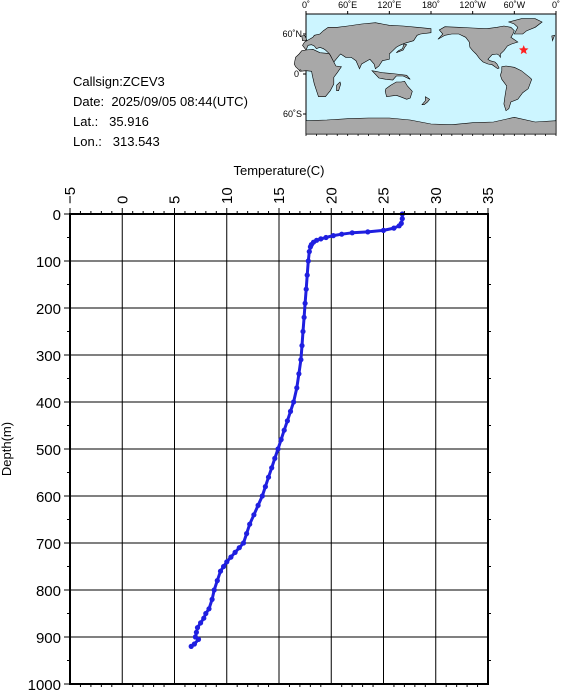 This screenshot has width=564, height=690. What do you see at coordinates (431, 5) in the screenshot?
I see `map-lon-label: 180˚` at bounding box center [431, 5].